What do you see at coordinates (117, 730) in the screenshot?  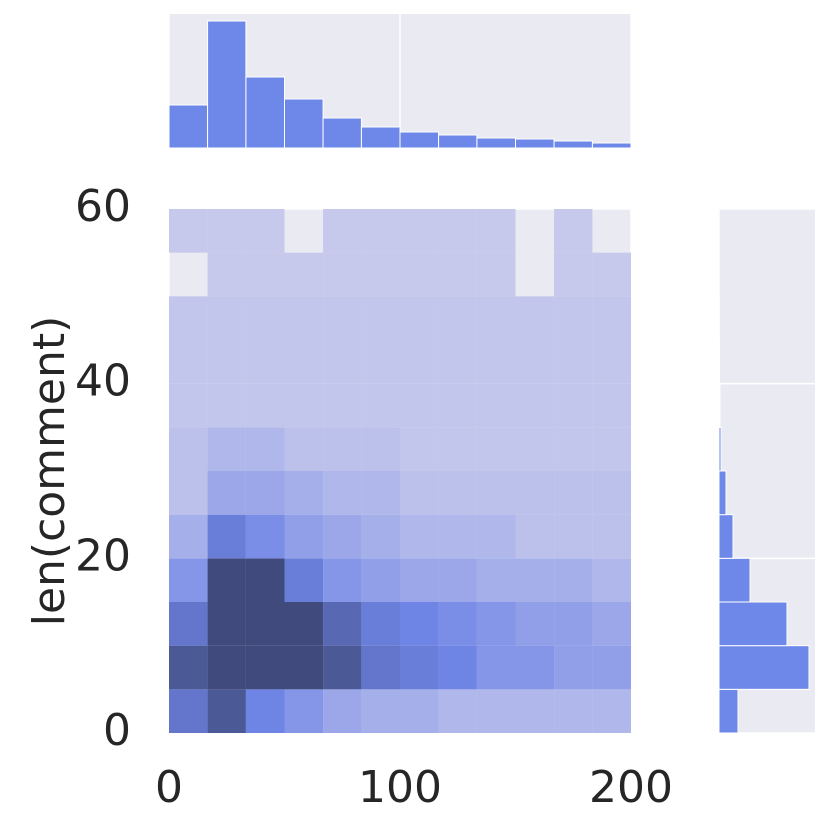 I see `y-tick-label: 0` at bounding box center [117, 730].